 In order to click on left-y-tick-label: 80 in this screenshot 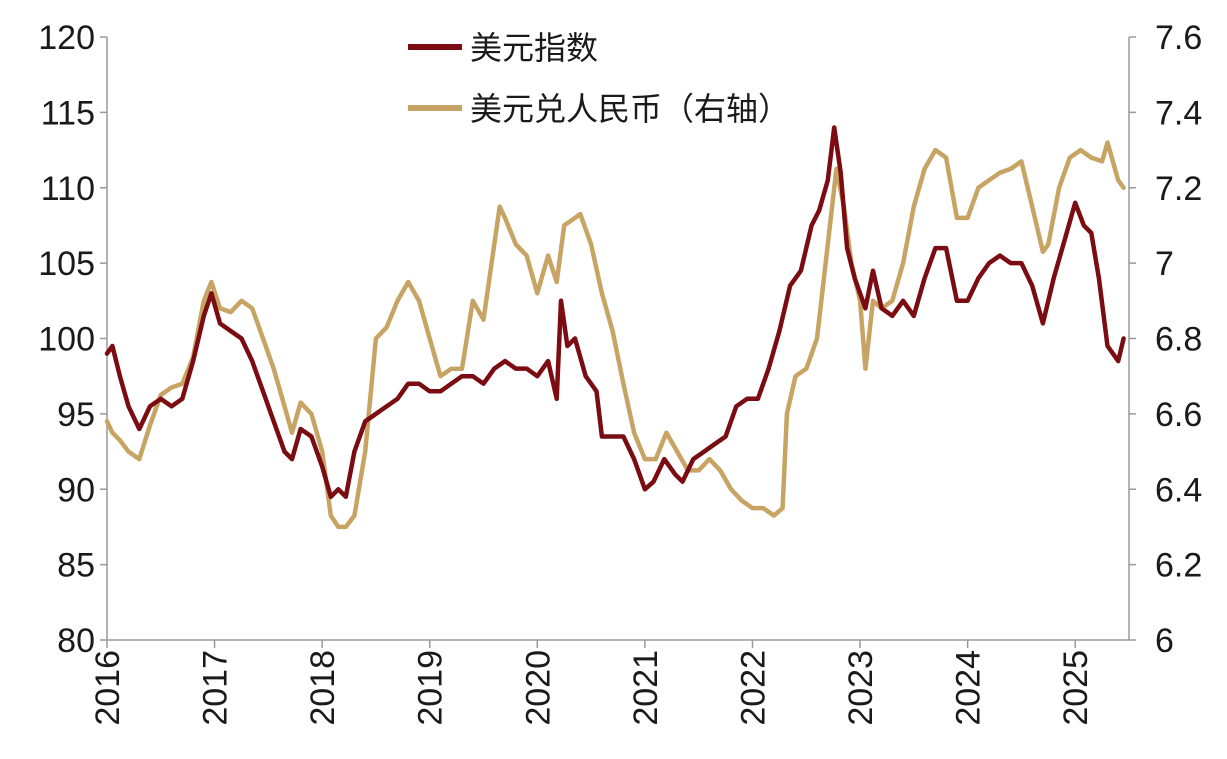, I will do `click(76, 641)`.